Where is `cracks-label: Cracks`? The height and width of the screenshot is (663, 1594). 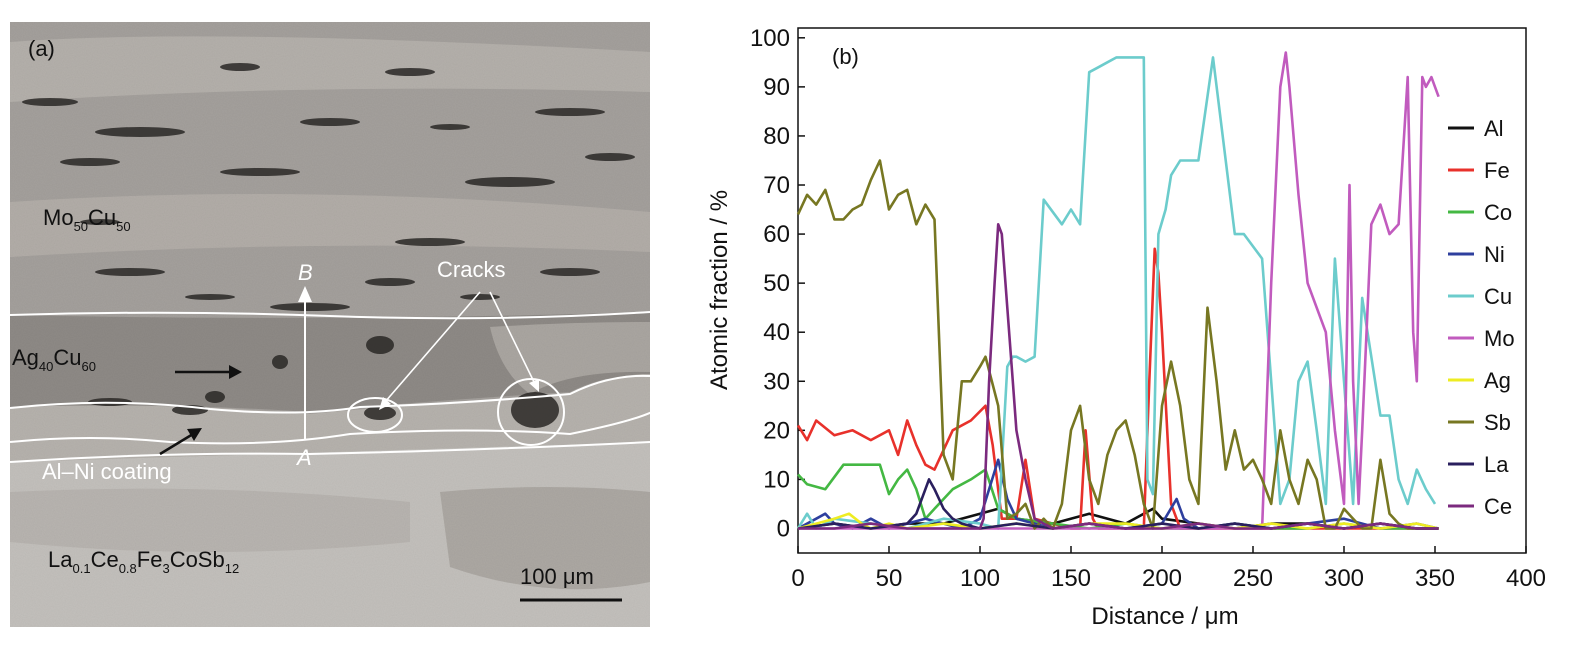 cracks-label: Cracks is located at coordinates (471, 269).